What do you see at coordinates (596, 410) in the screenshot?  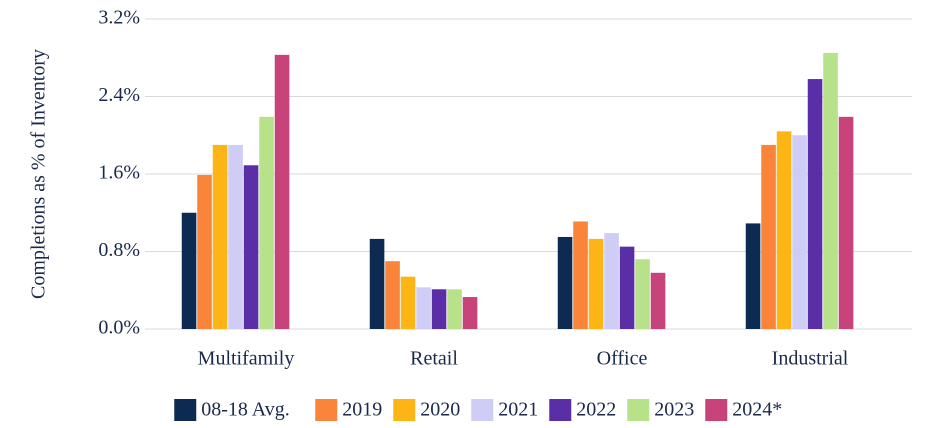 I see `legend-label: 2022` at bounding box center [596, 410].